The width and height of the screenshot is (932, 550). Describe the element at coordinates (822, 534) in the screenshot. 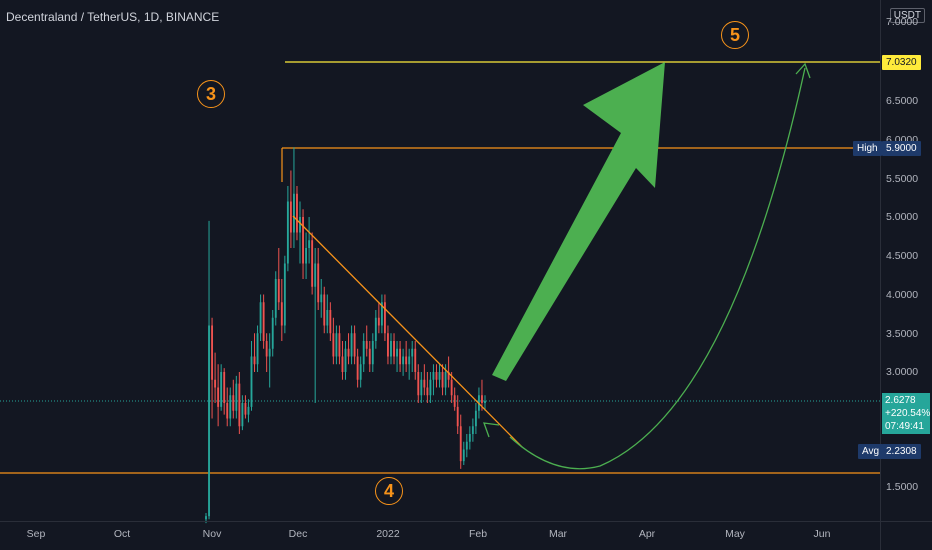

I see `time-tick-label: Jun` at that location.